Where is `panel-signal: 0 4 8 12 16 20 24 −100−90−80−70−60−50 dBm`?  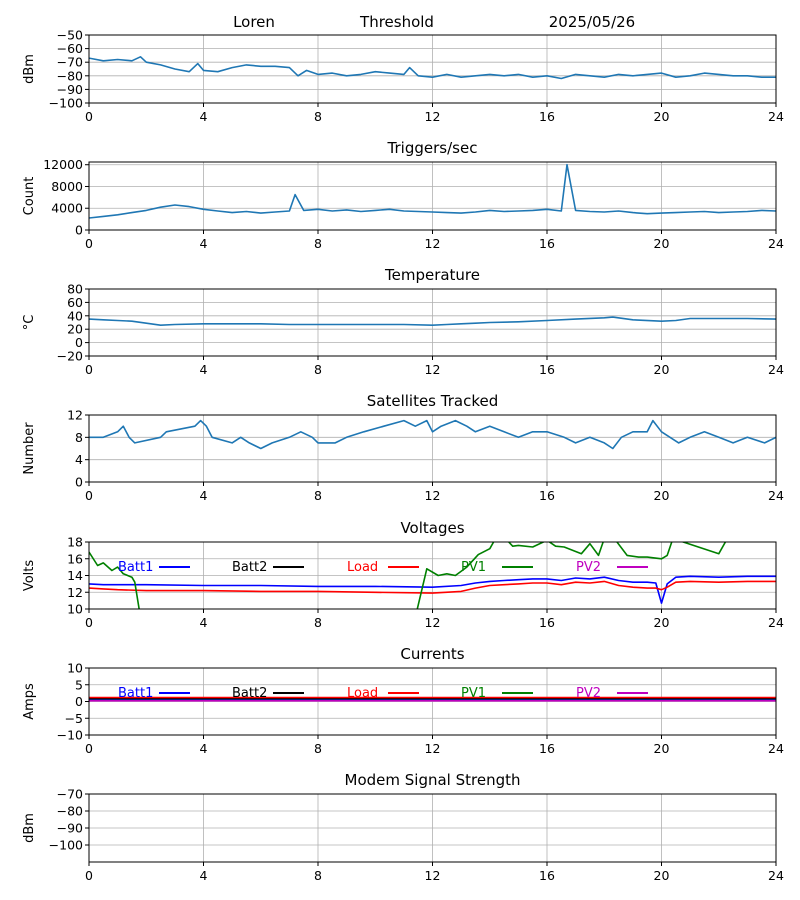
panel-signal: 0 4 8 12 16 20 24 −100−90−80−70−60−50 dBm is located at coordinates (403, 76).